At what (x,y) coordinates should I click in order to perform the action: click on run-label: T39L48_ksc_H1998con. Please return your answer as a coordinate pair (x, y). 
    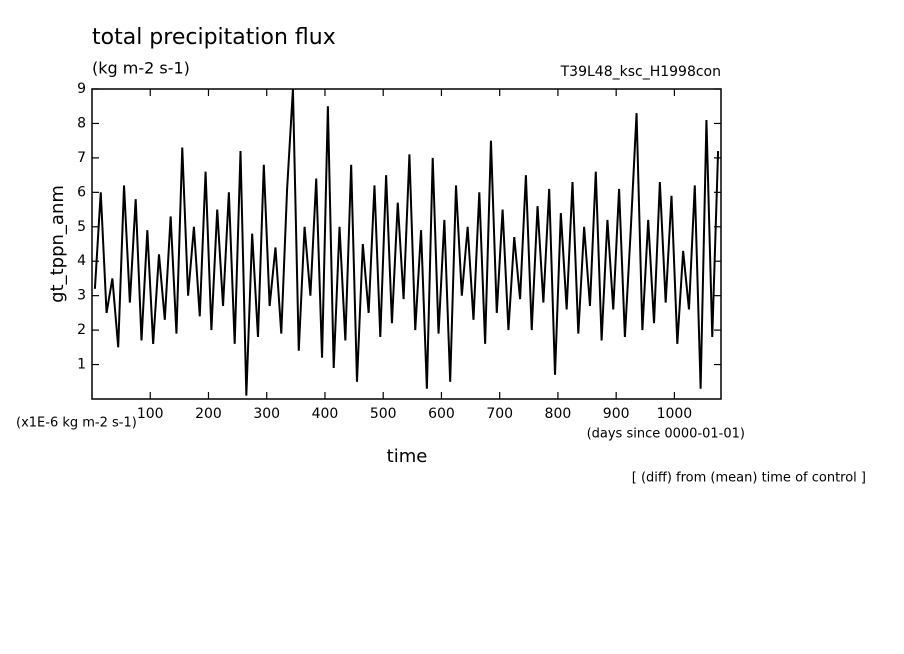
    Looking at the image, I should click on (640, 72).